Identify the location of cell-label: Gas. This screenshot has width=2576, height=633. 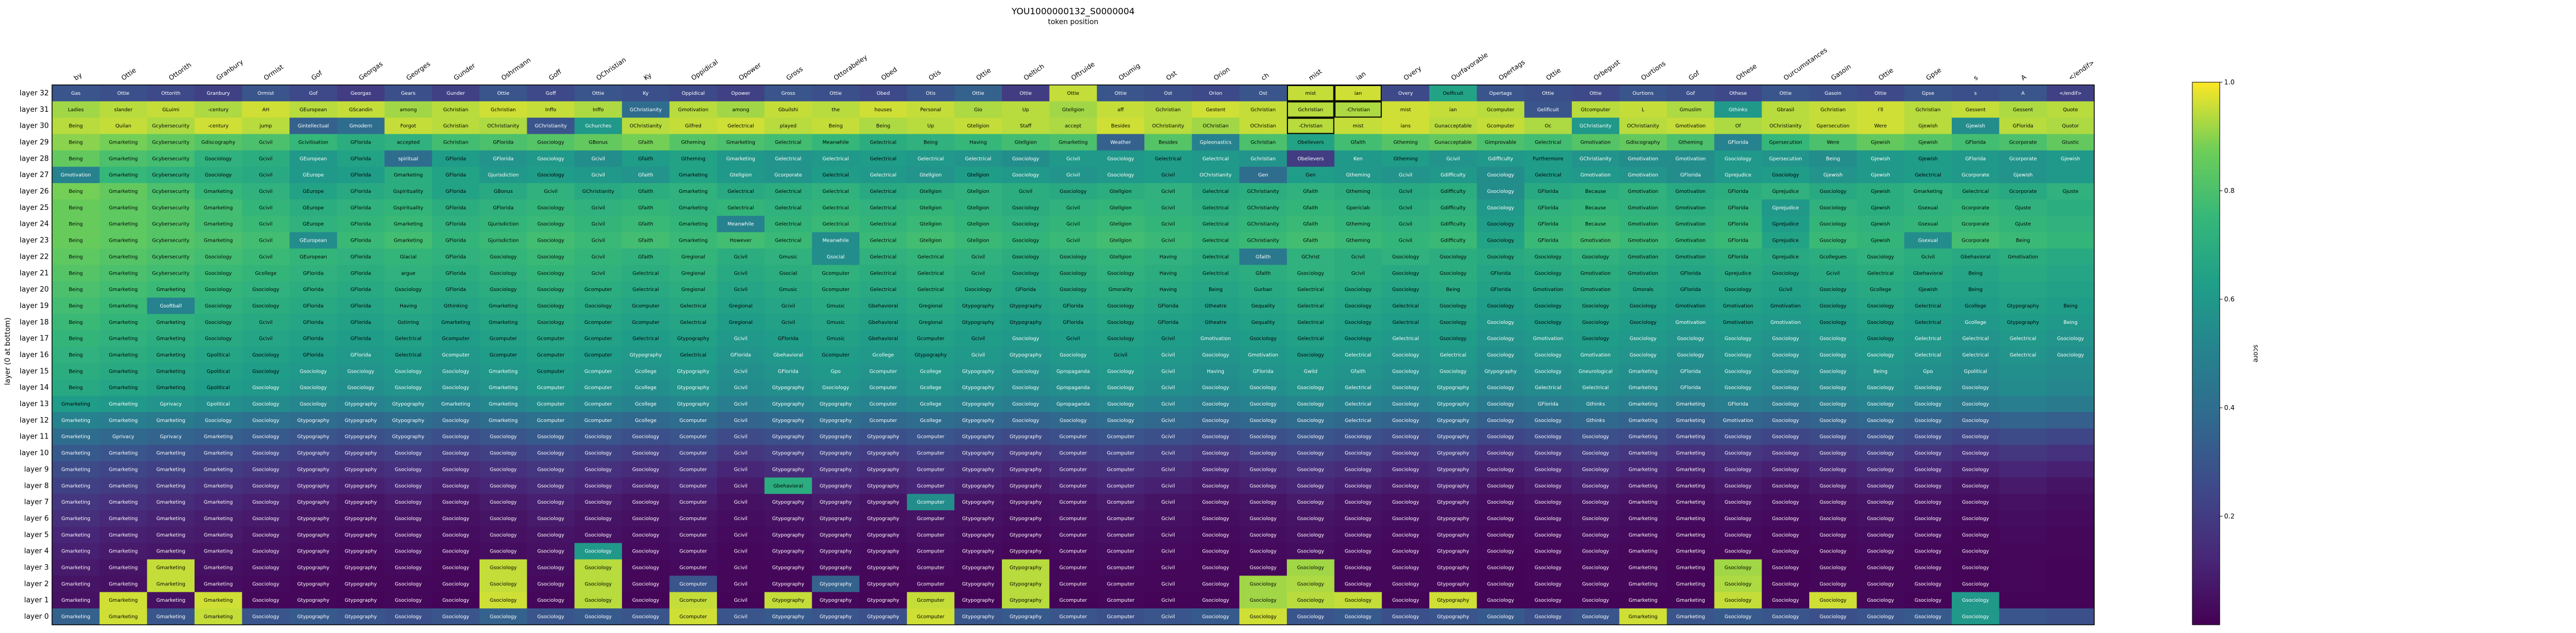
(76, 93).